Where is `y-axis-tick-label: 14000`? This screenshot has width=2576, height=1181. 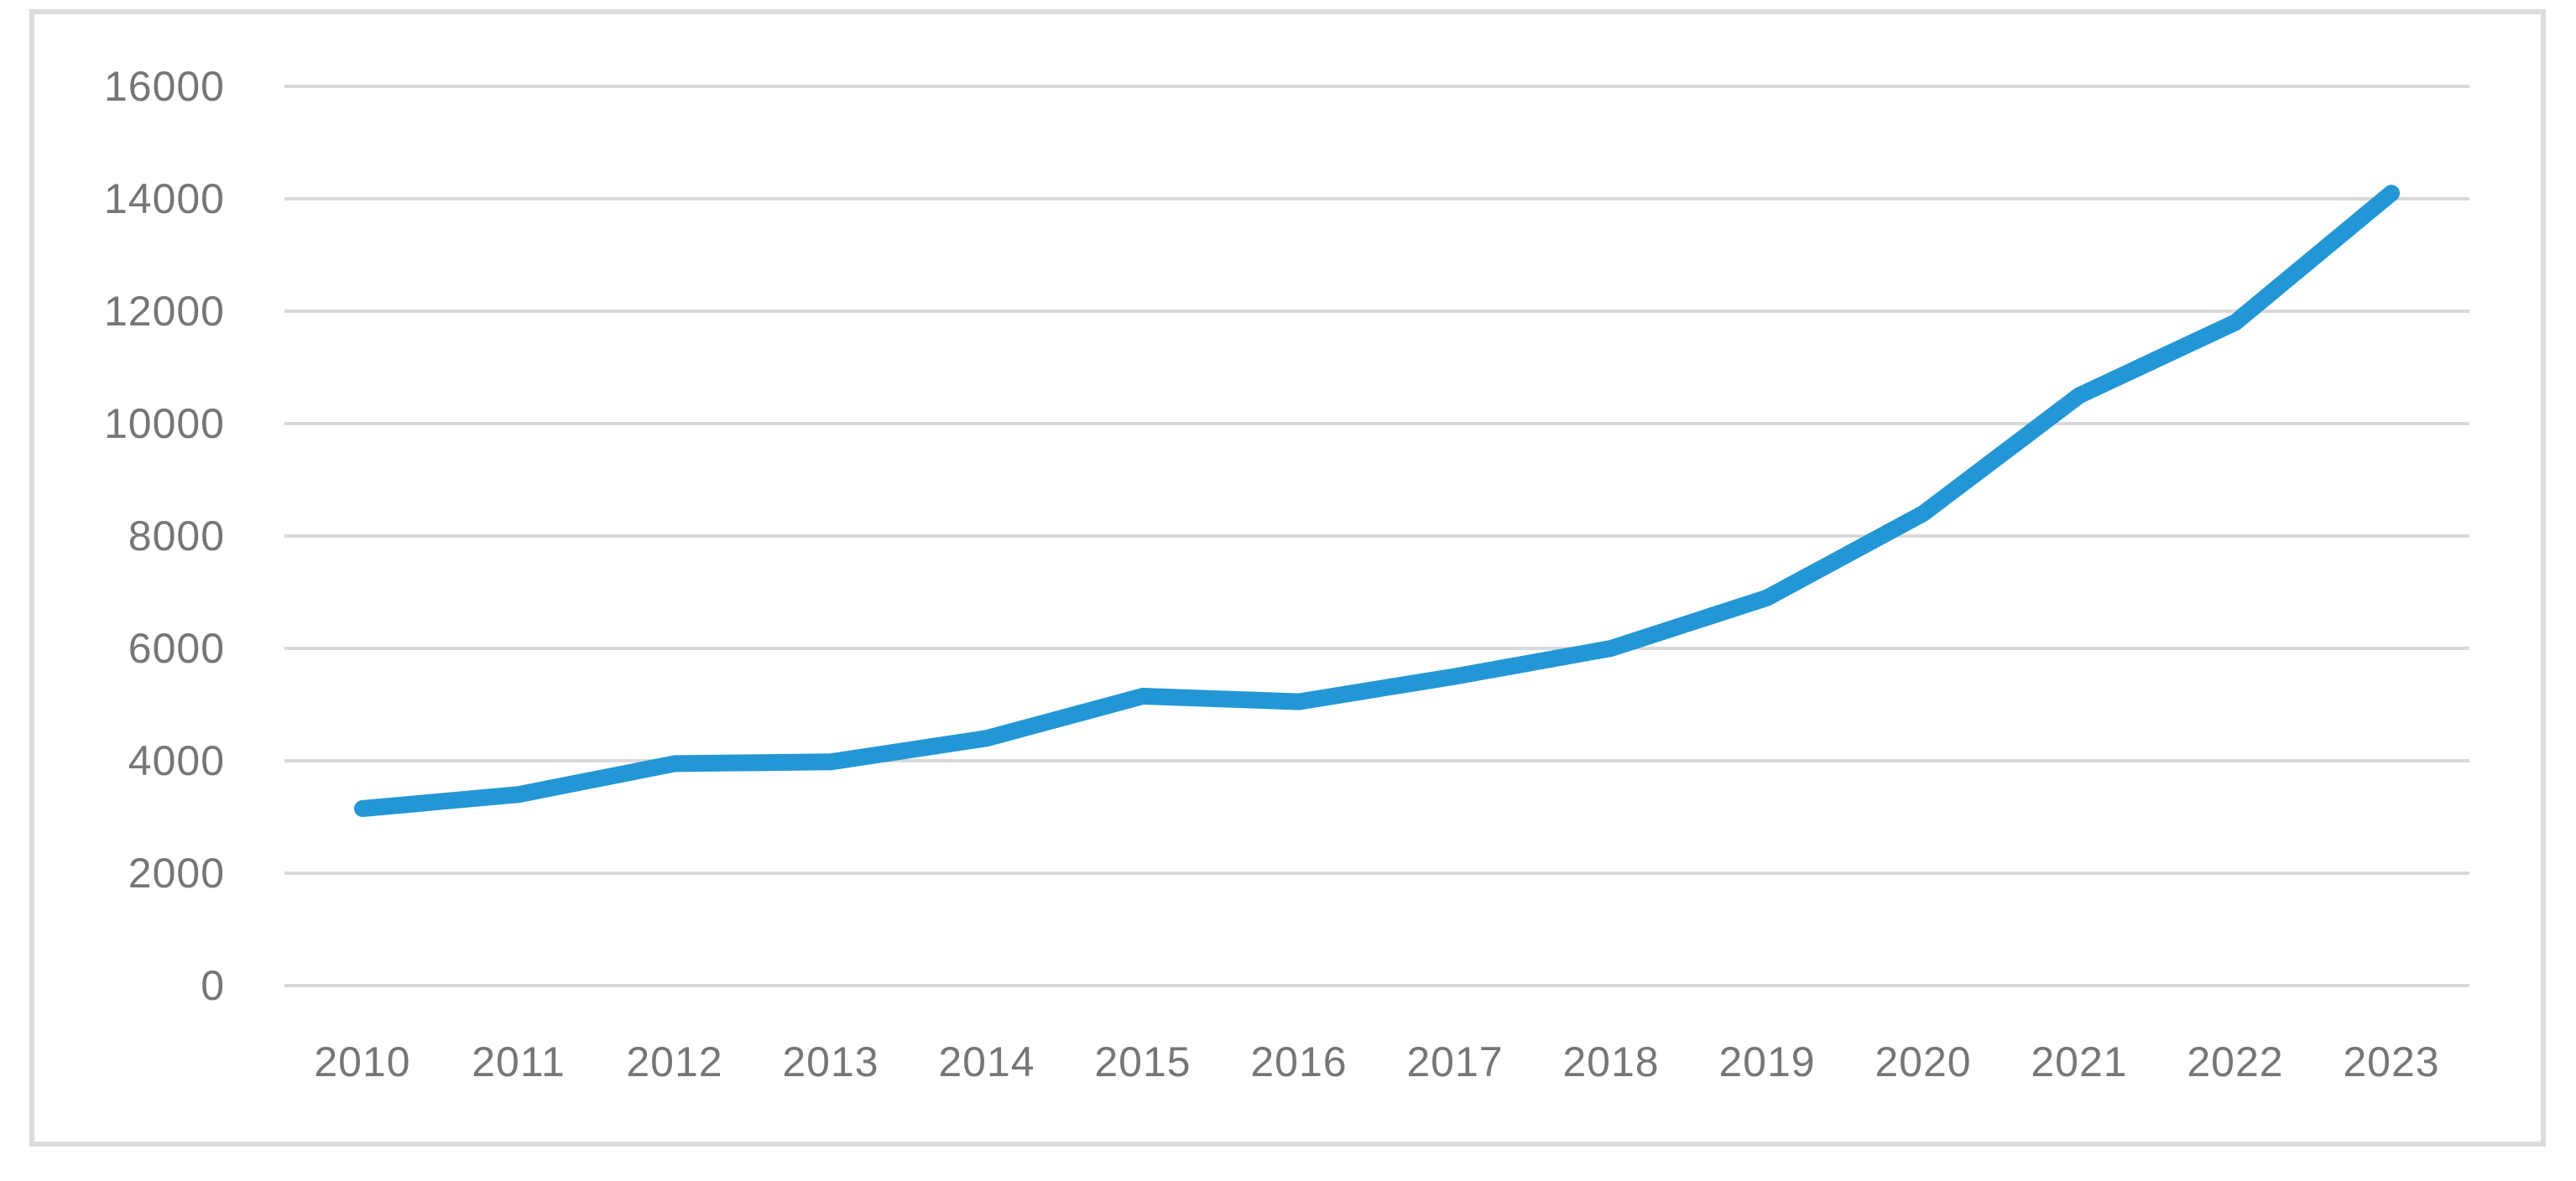
y-axis-tick-label: 14000 is located at coordinates (164, 198).